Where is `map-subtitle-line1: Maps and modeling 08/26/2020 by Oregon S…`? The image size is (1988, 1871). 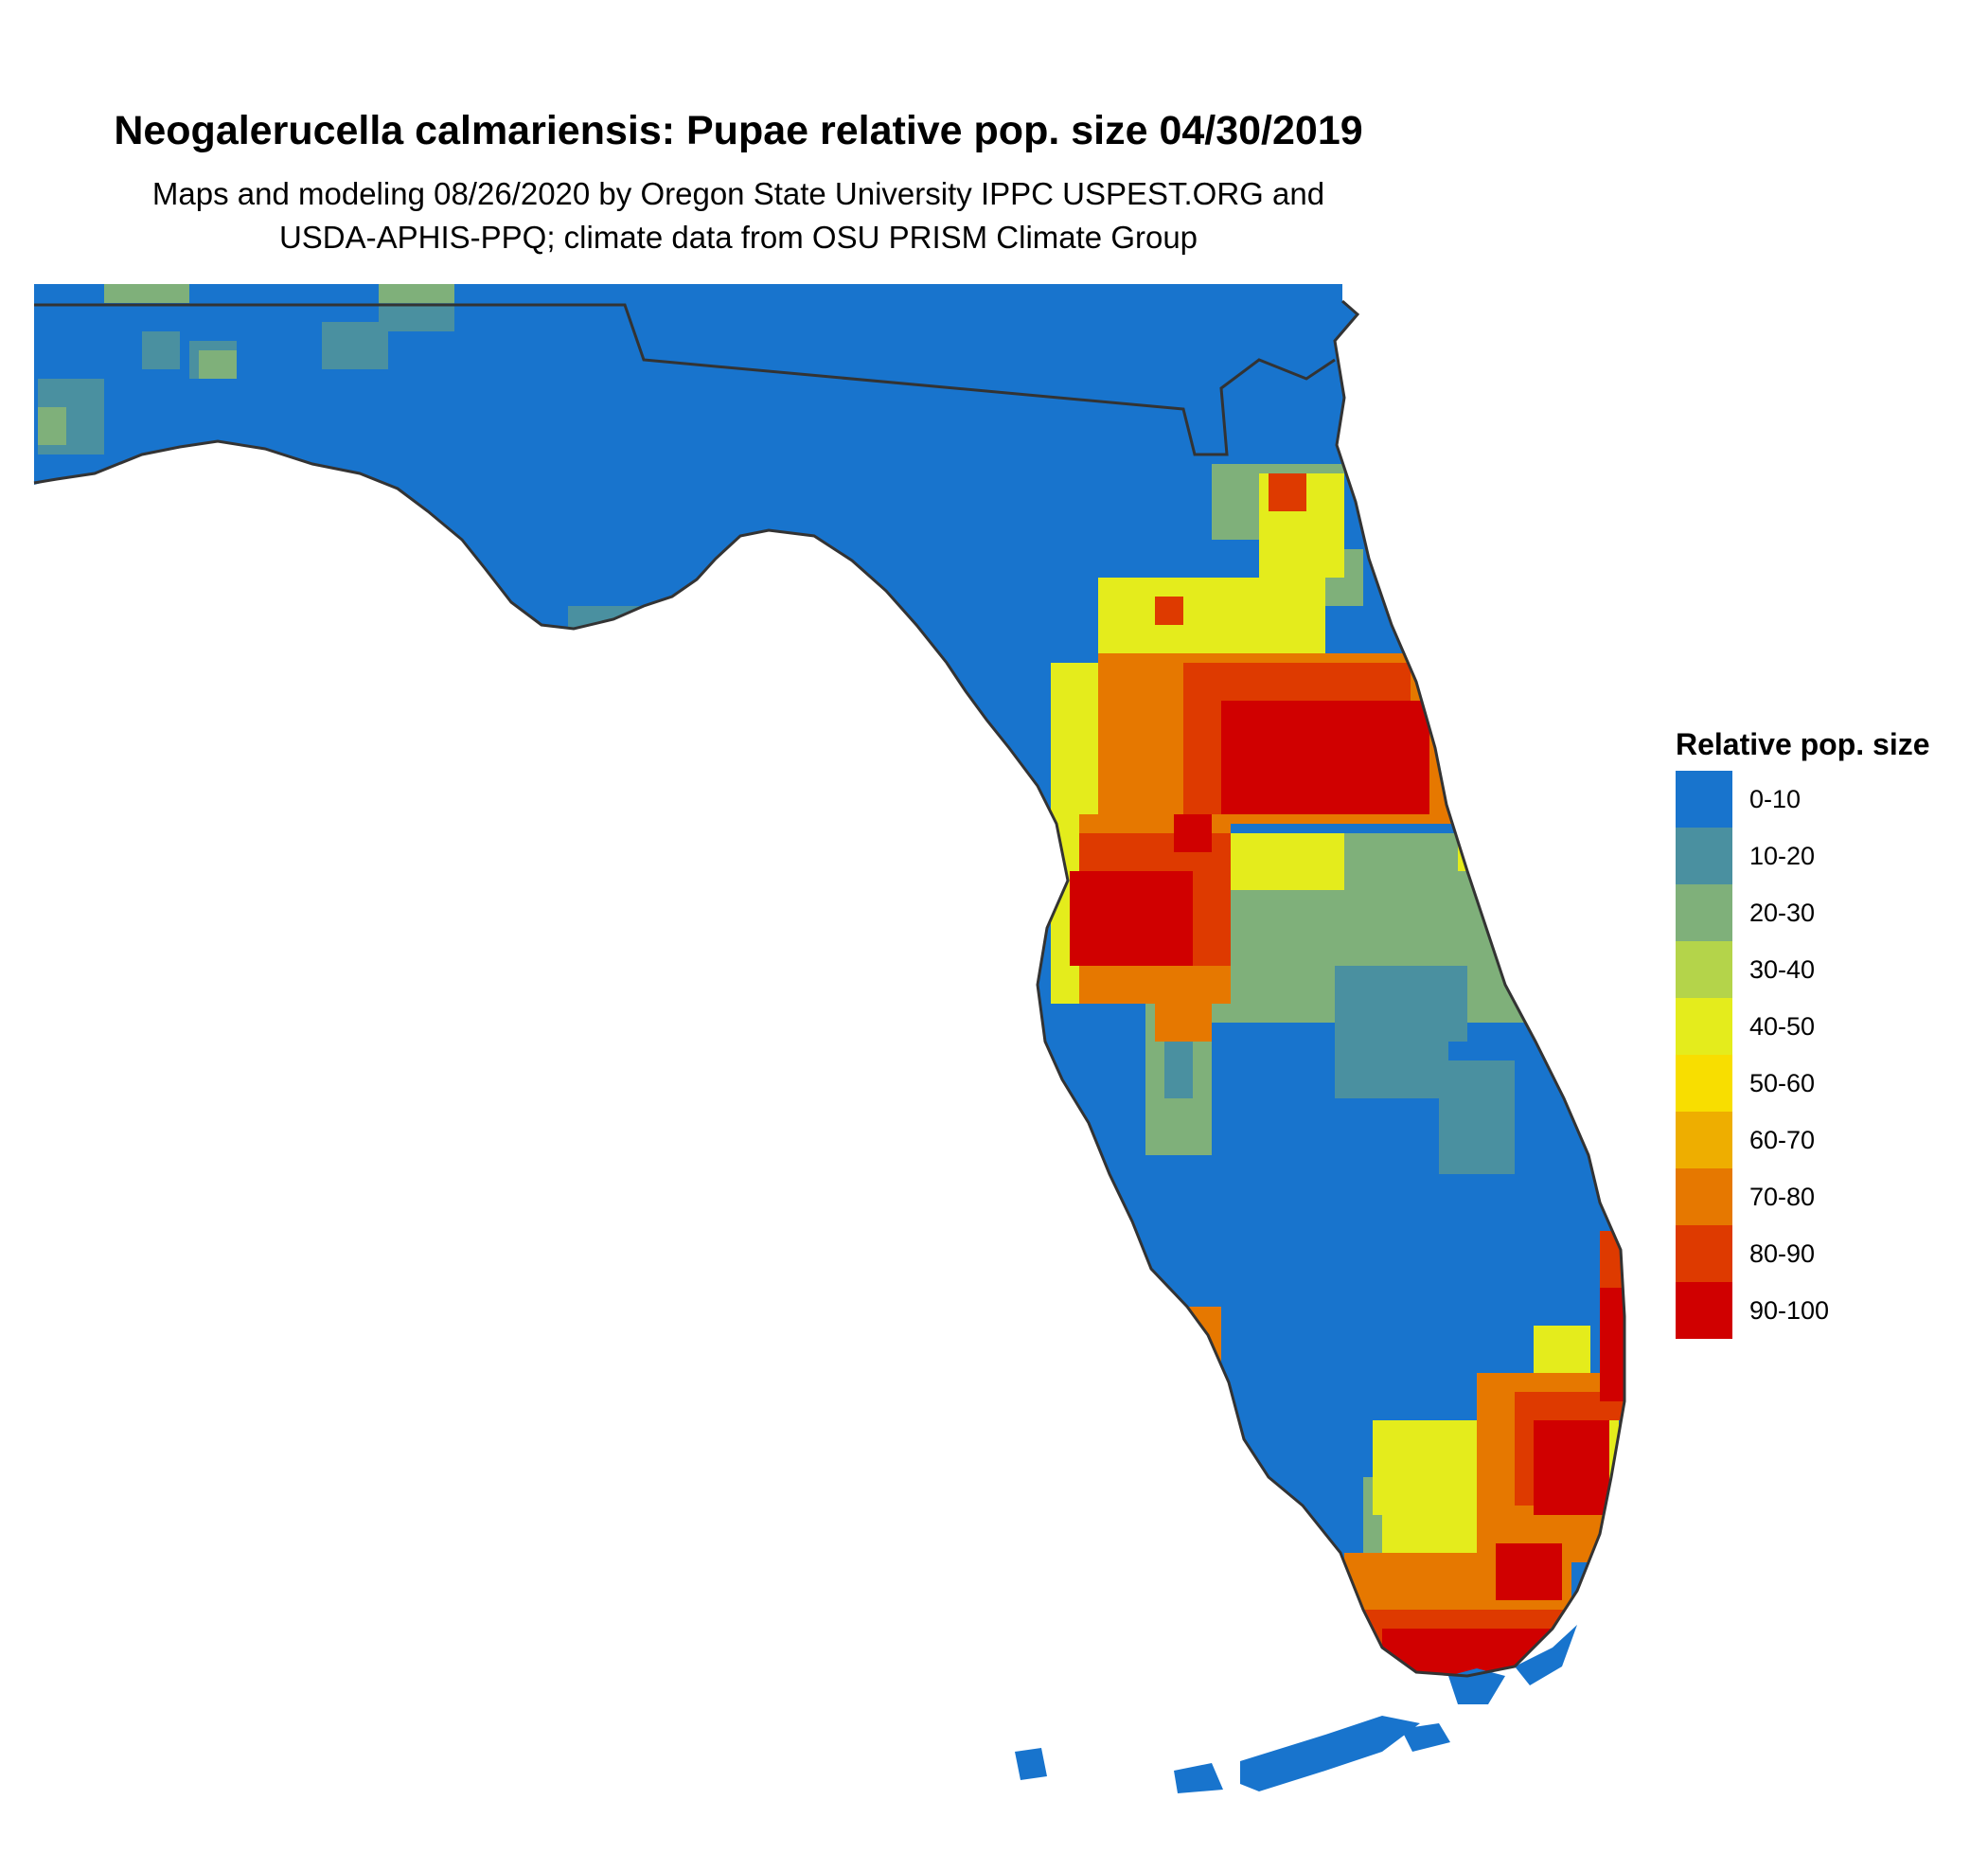
map-subtitle-line1: Maps and modeling 08/26/2020 by Oregon S… is located at coordinates (738, 193).